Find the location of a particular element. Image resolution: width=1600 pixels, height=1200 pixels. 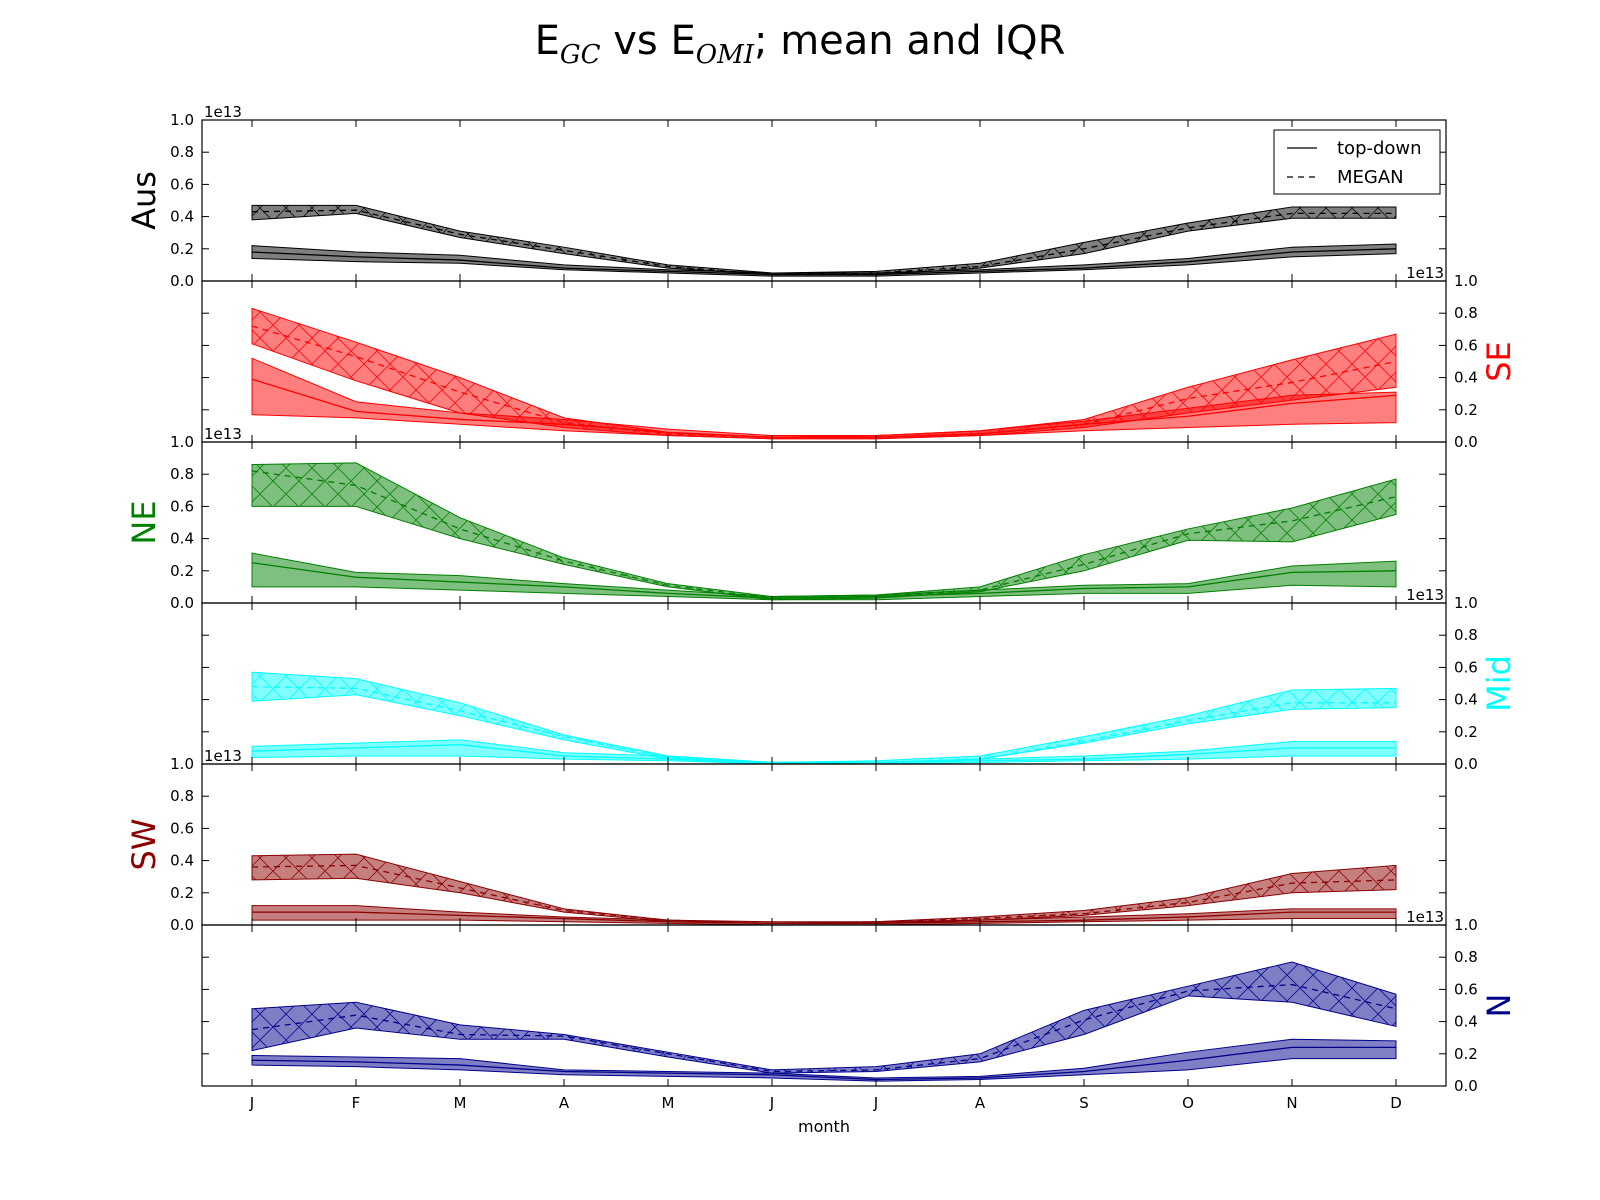

panel-sw: 0.0 0.2 0.4 0.6 0.8 1.0 1e13 SW is located at coordinates (786, 840).